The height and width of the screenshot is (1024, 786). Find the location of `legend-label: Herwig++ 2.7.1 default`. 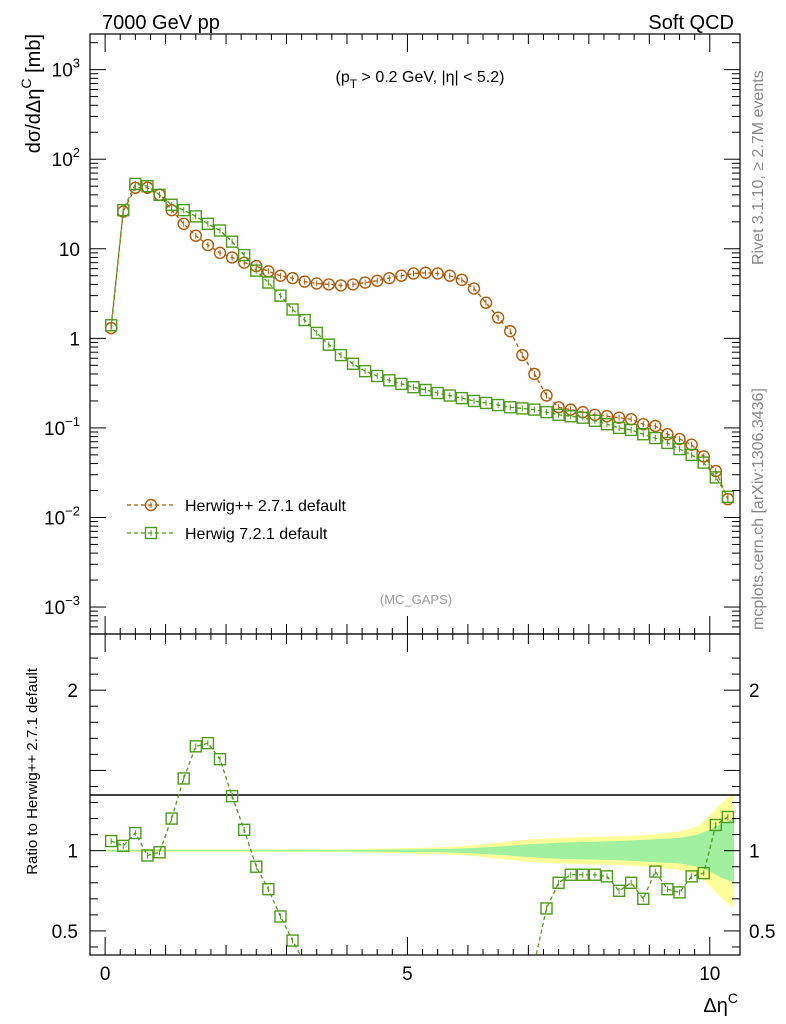

legend-label: Herwig++ 2.7.1 default is located at coordinates (266, 506).